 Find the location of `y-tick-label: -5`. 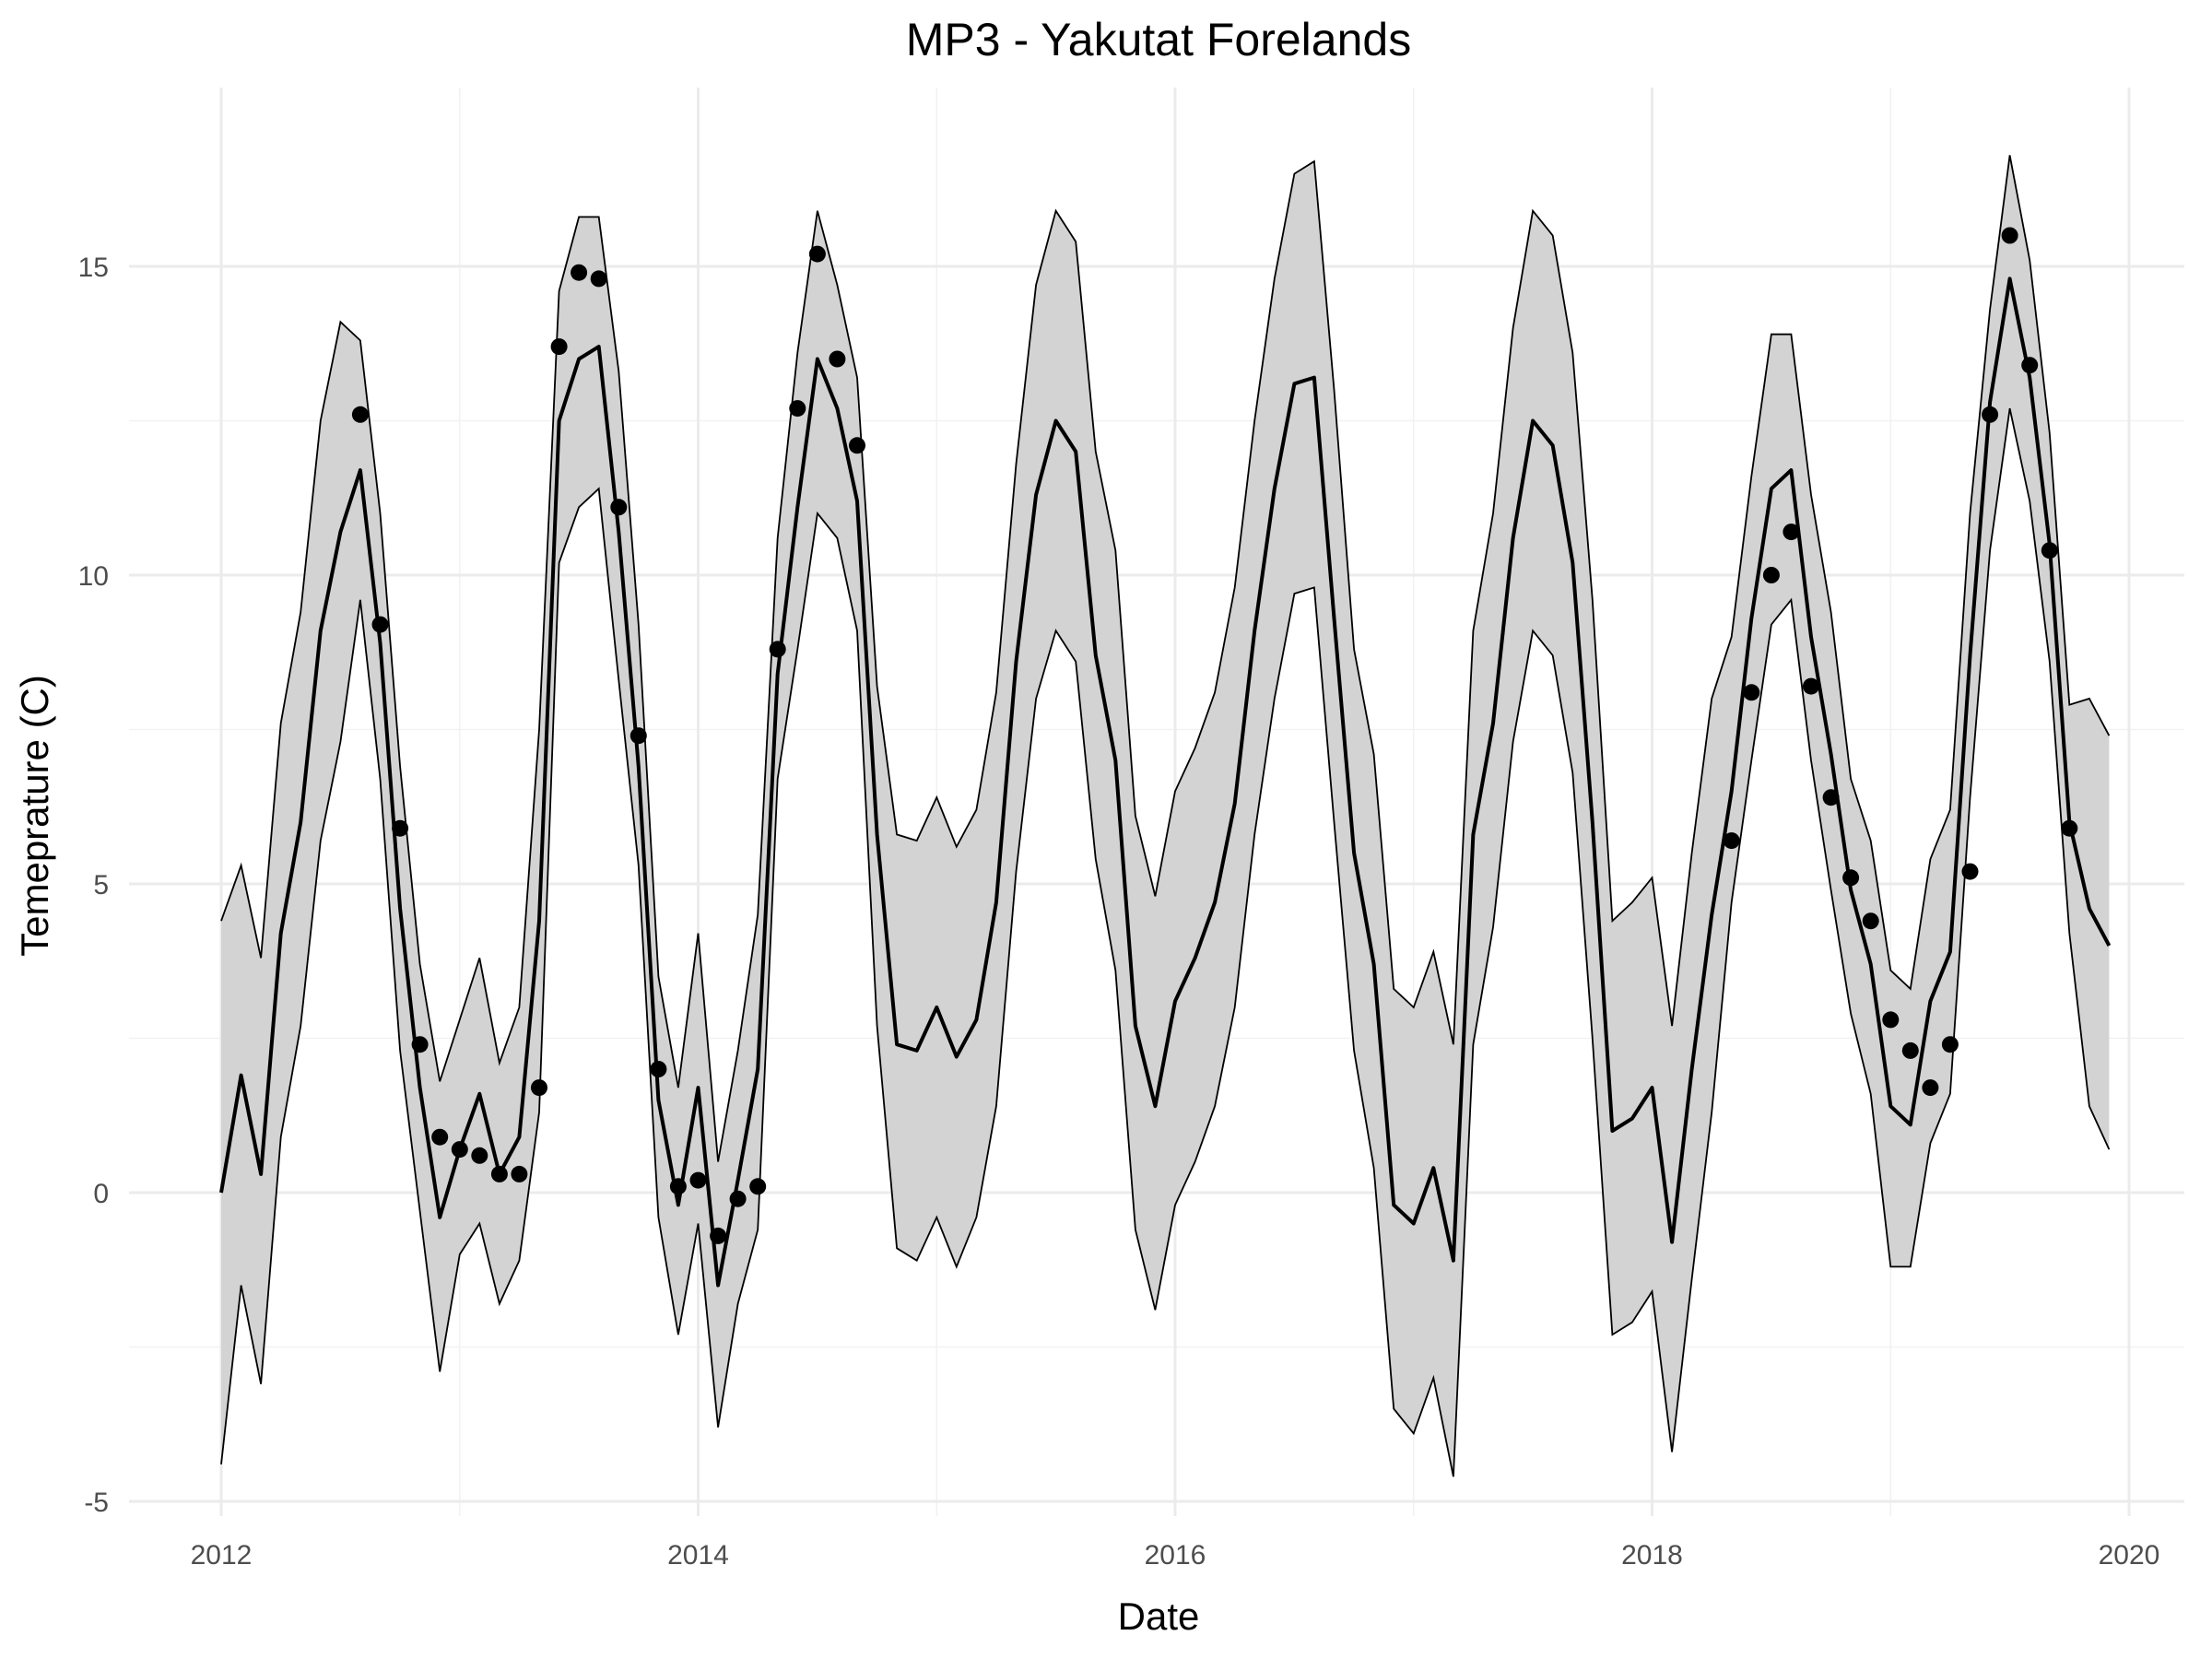

y-tick-label: -5 is located at coordinates (96, 1503).